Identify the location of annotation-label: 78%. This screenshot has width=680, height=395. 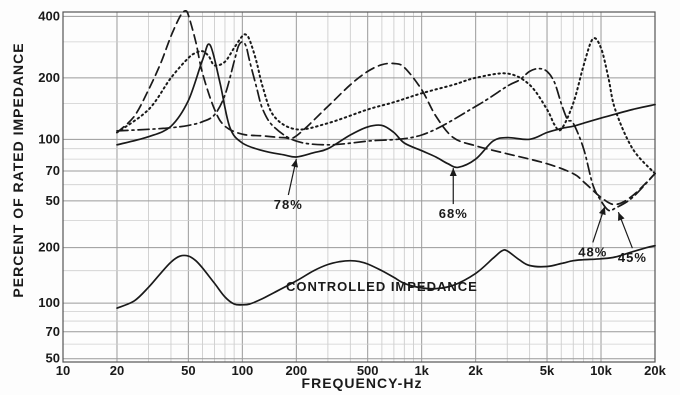
(288, 204).